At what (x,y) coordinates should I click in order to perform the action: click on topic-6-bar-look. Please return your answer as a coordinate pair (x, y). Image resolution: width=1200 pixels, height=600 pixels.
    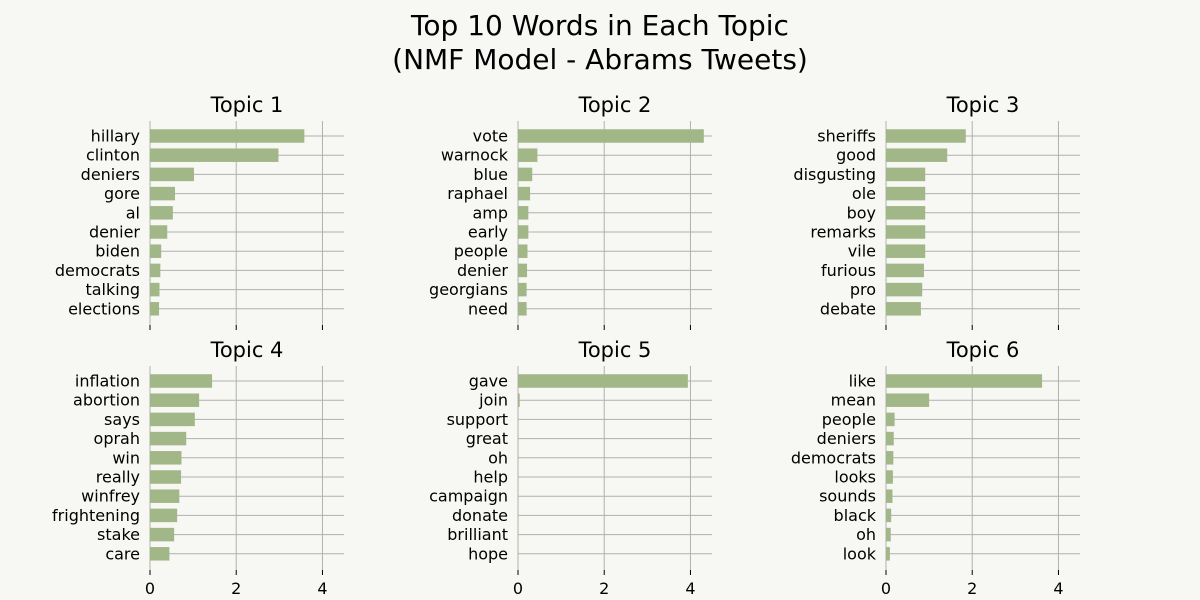
    Looking at the image, I should click on (888, 554).